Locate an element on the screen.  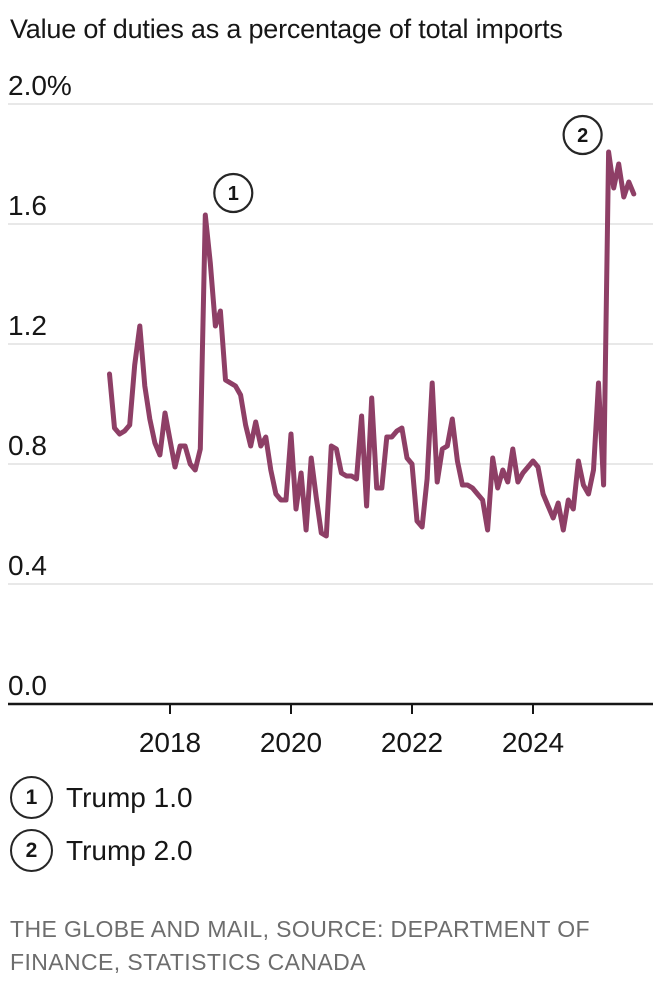
legend-marker-1: 1 is located at coordinates (31, 797).